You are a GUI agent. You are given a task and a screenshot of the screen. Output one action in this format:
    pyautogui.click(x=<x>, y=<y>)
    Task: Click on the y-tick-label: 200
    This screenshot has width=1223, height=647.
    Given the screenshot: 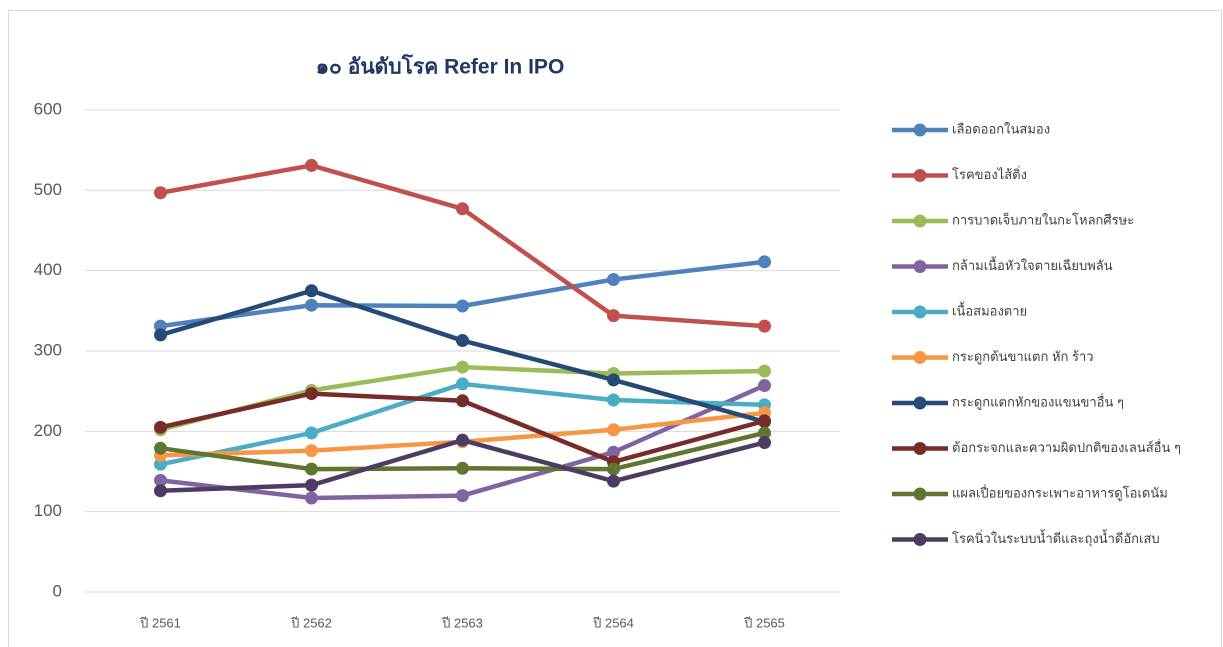 What is the action you would take?
    pyautogui.click(x=48, y=430)
    